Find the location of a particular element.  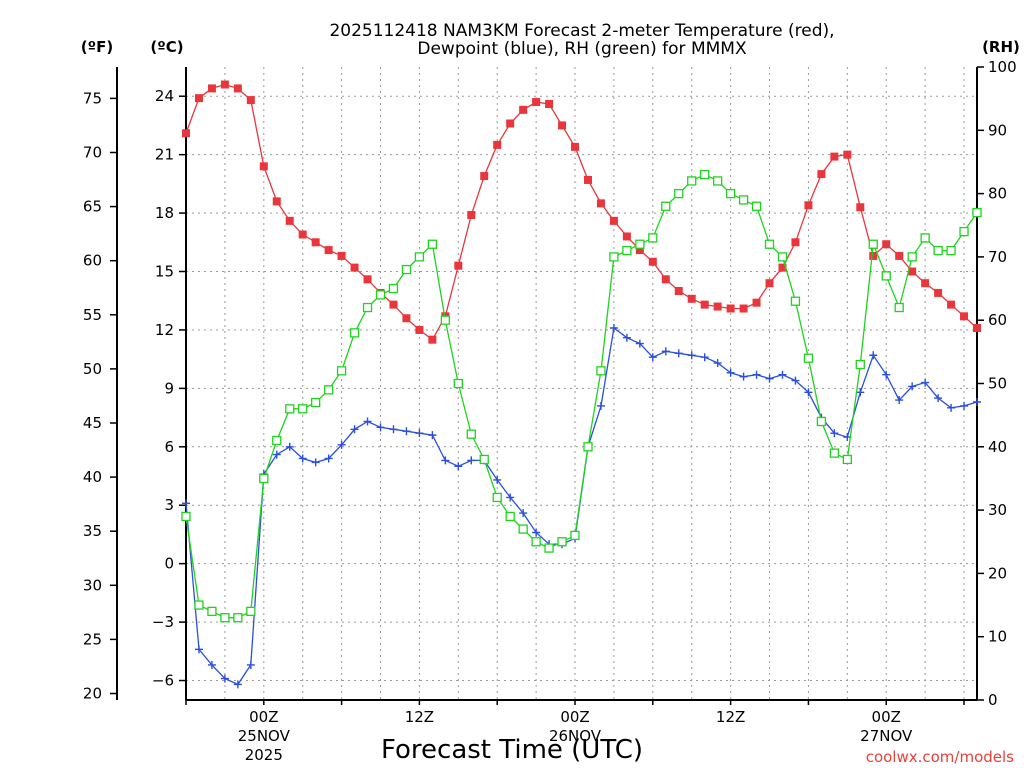

rh-tick-label: 60 is located at coordinates (997, 320).